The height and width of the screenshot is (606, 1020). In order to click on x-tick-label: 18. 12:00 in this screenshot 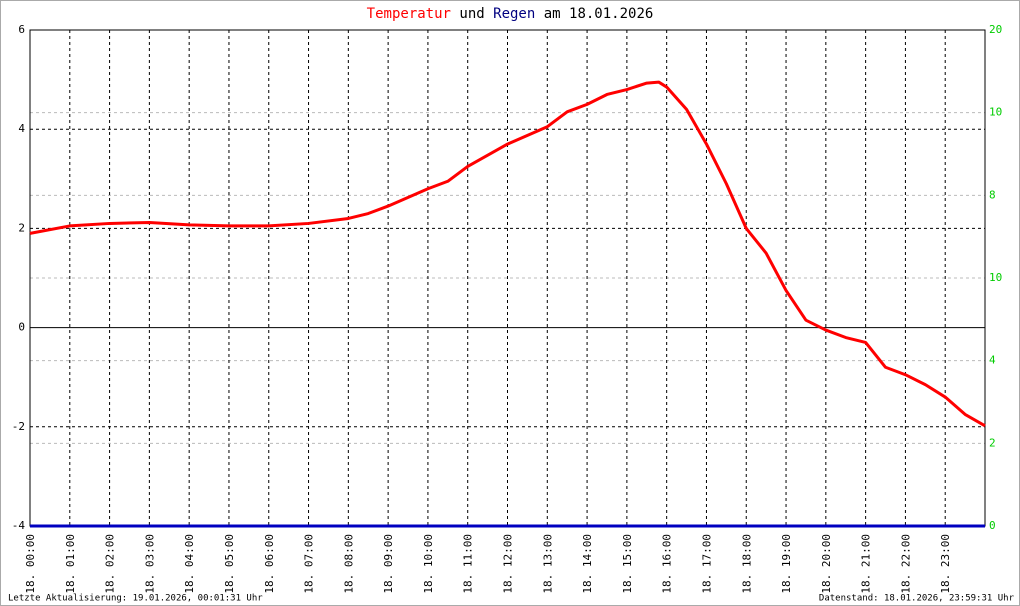, I will do `click(508, 564)`.